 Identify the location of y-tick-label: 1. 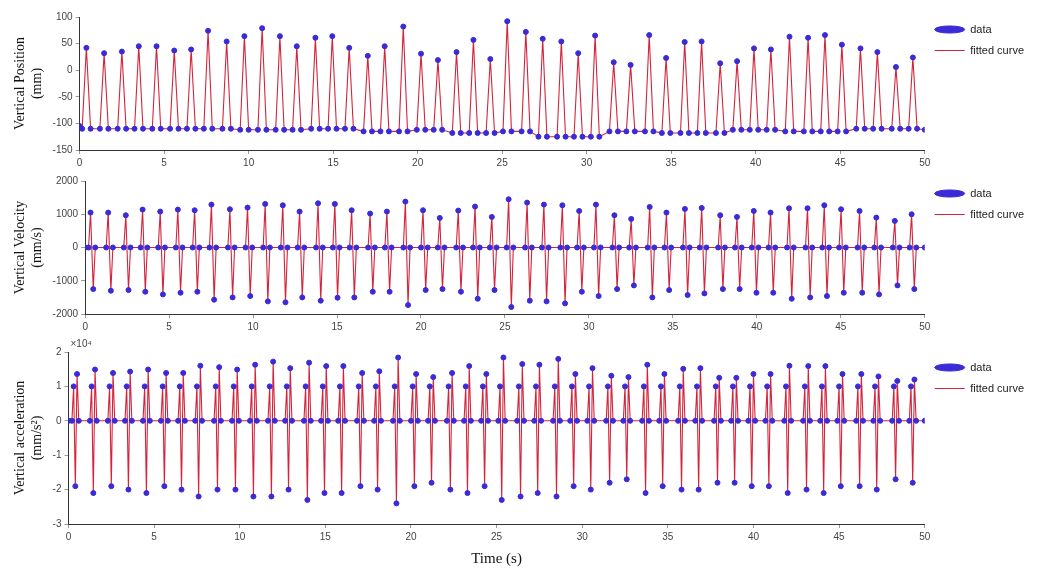
(58, 386).